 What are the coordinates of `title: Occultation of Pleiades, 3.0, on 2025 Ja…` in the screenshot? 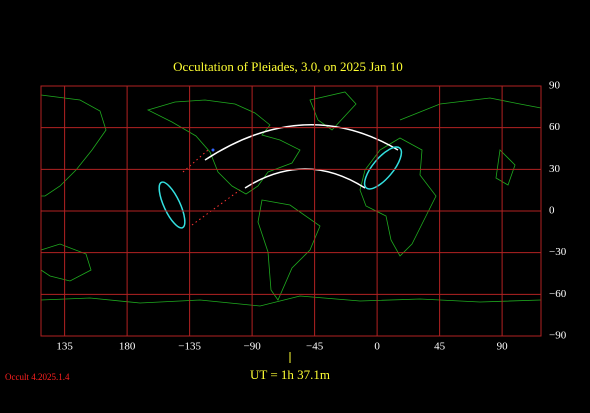 It's located at (288, 66).